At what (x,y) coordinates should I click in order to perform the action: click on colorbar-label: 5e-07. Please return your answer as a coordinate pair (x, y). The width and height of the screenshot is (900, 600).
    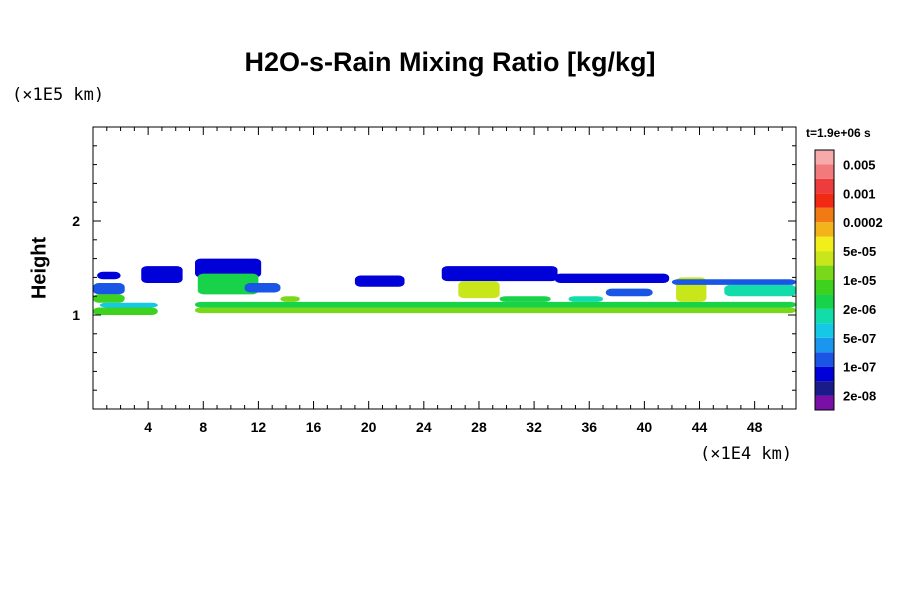
    Looking at the image, I should click on (859, 338).